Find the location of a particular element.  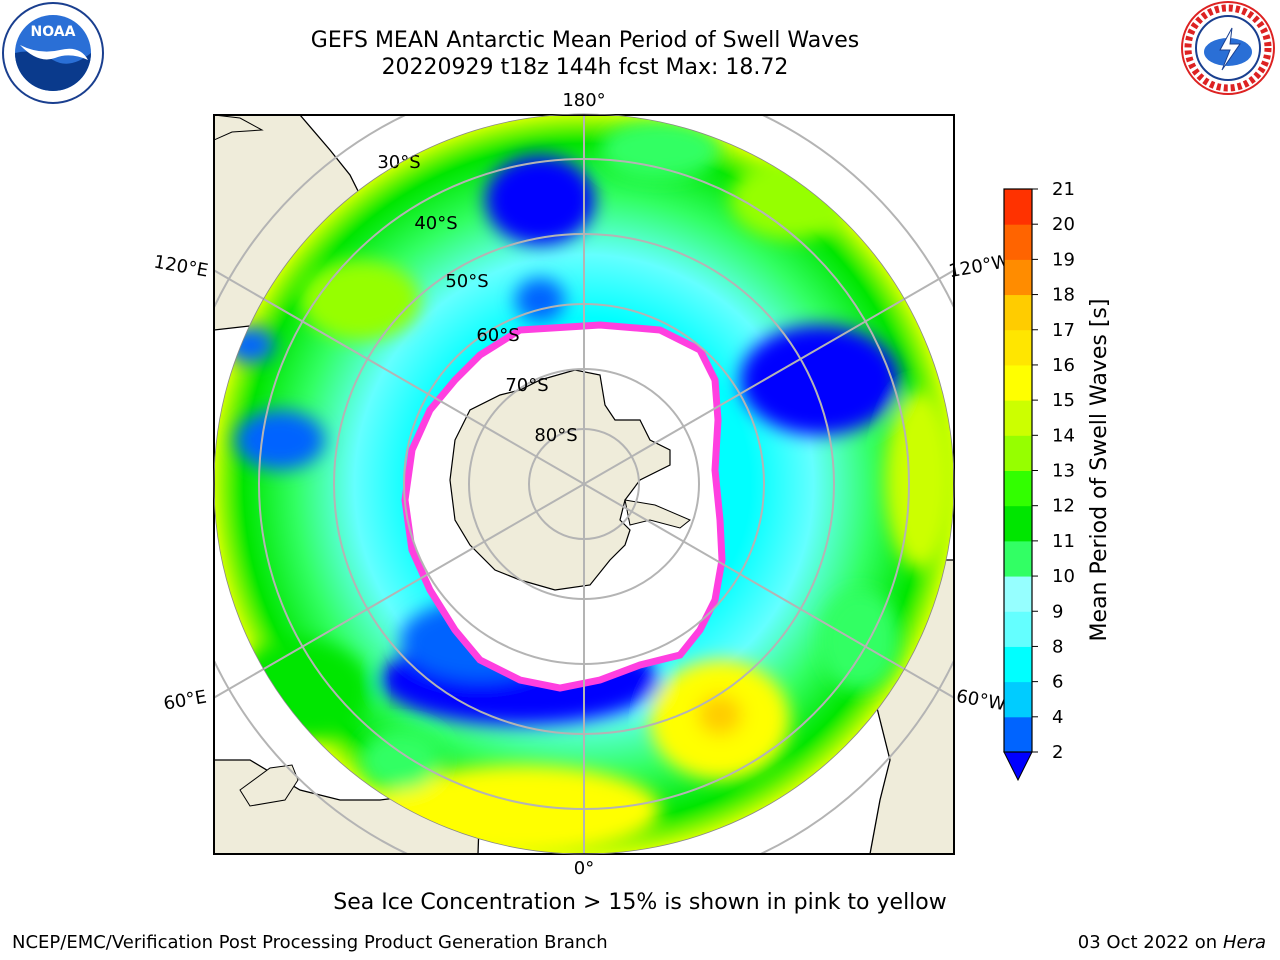

colorbar-tick-label: 11 is located at coordinates (1063, 541).